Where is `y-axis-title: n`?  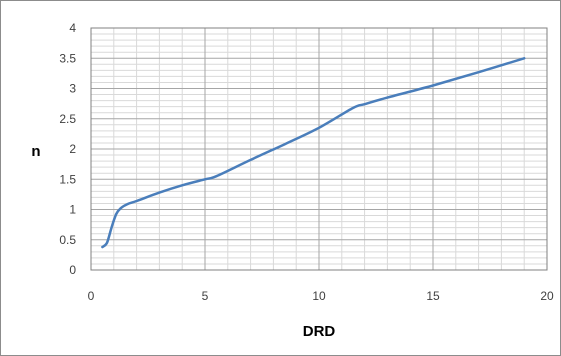
y-axis-title: n is located at coordinates (35, 151).